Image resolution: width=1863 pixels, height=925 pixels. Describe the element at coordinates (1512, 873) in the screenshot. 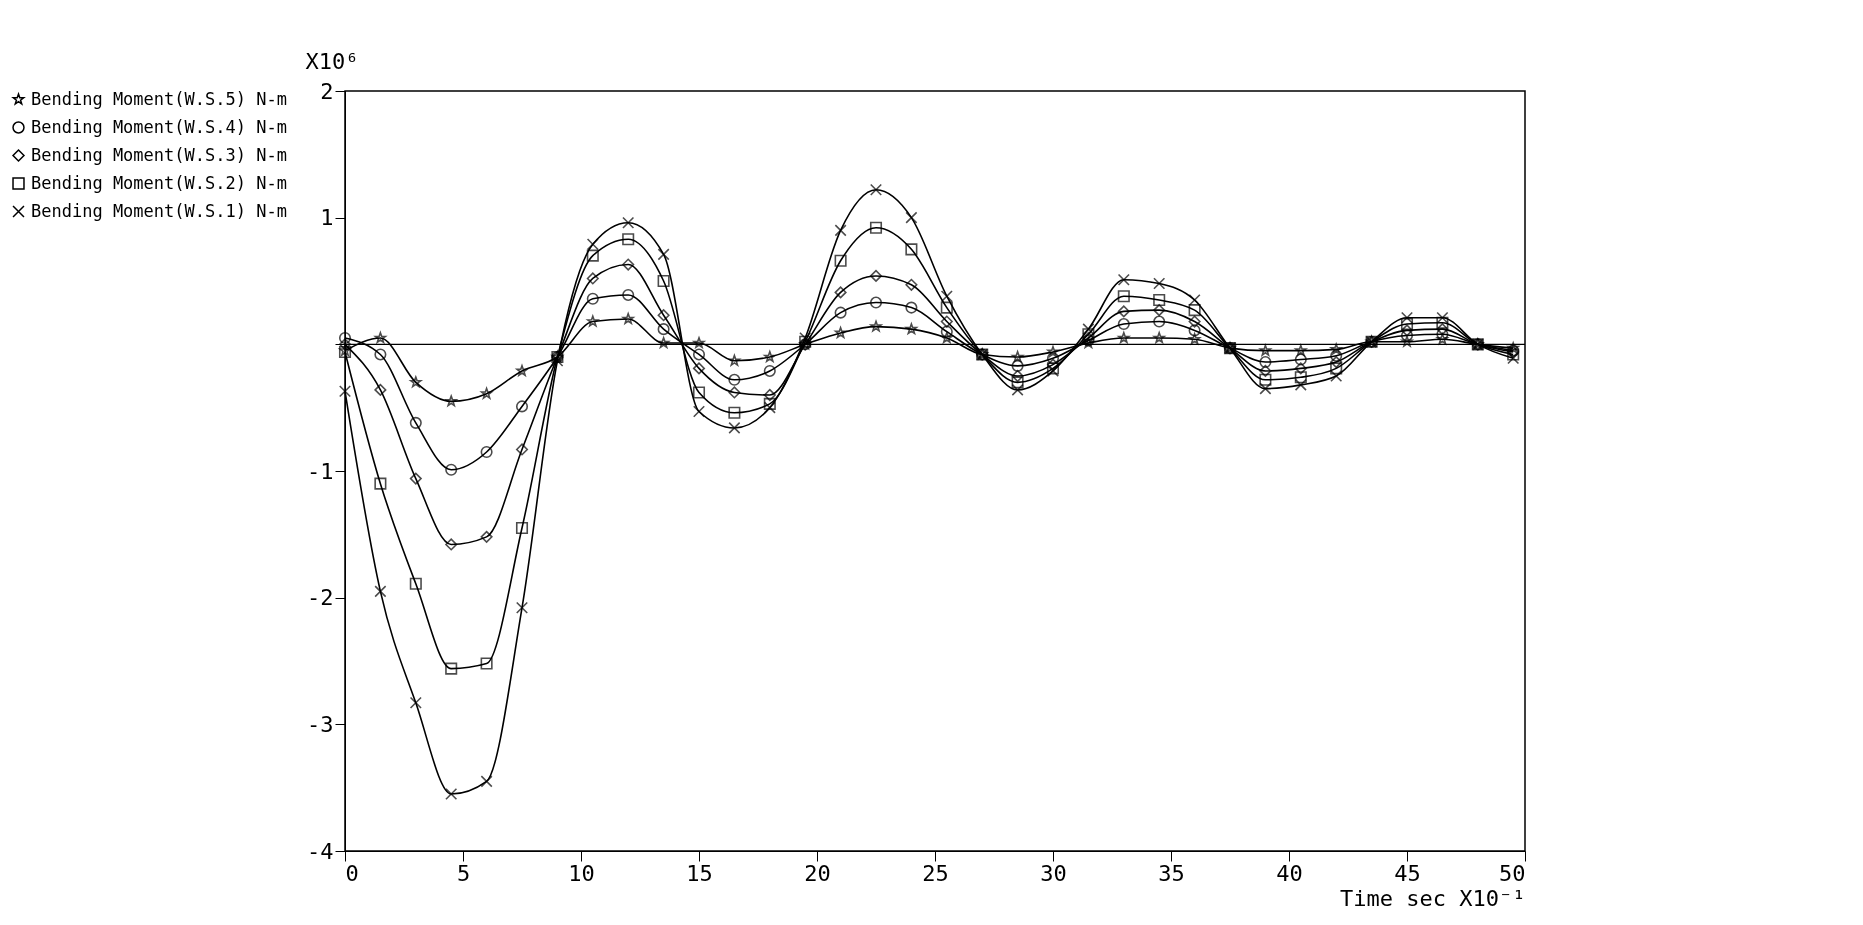

I see `x-tick-label: 50` at that location.